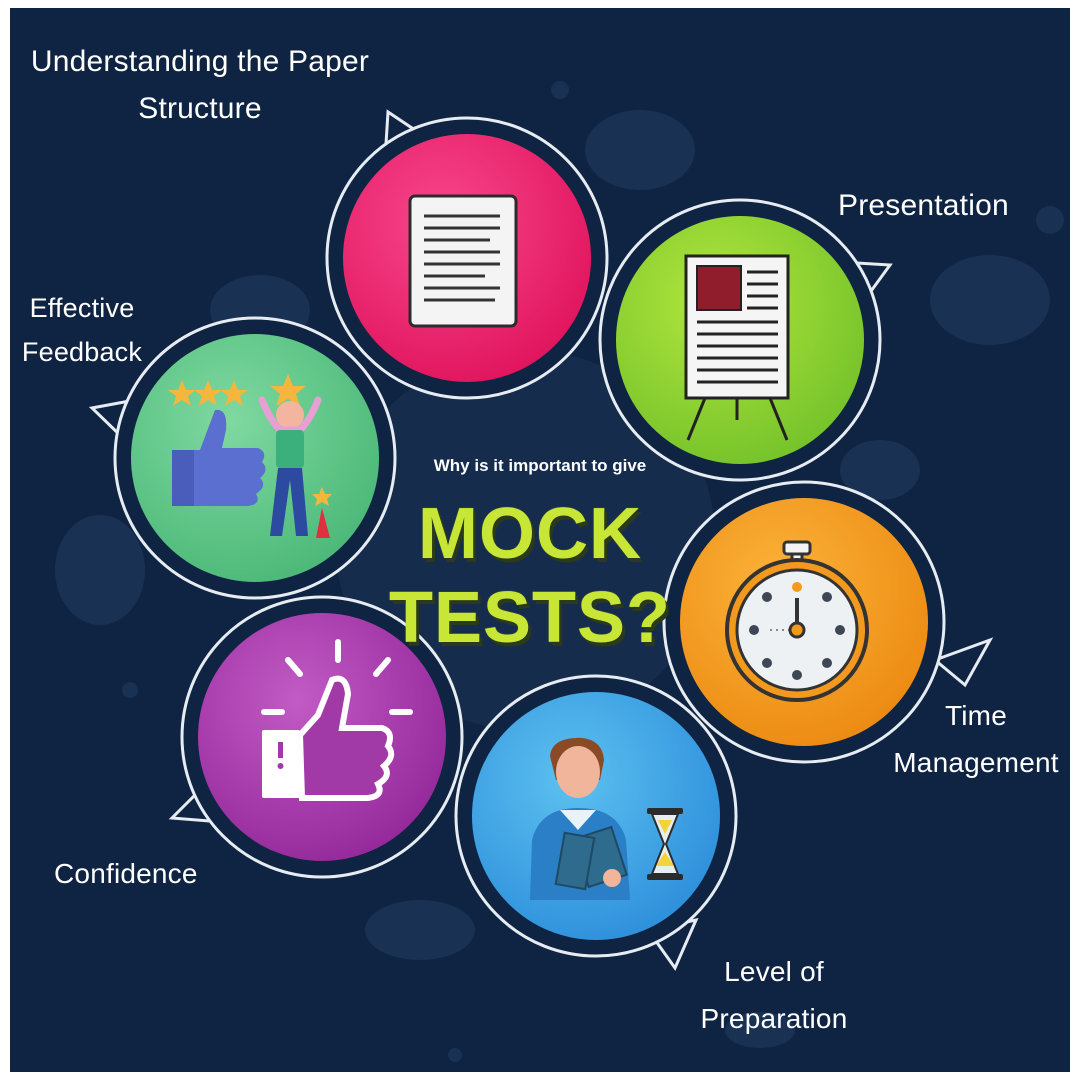  I want to click on label-structure: Understanding the Paper Structure, so click(200, 85).